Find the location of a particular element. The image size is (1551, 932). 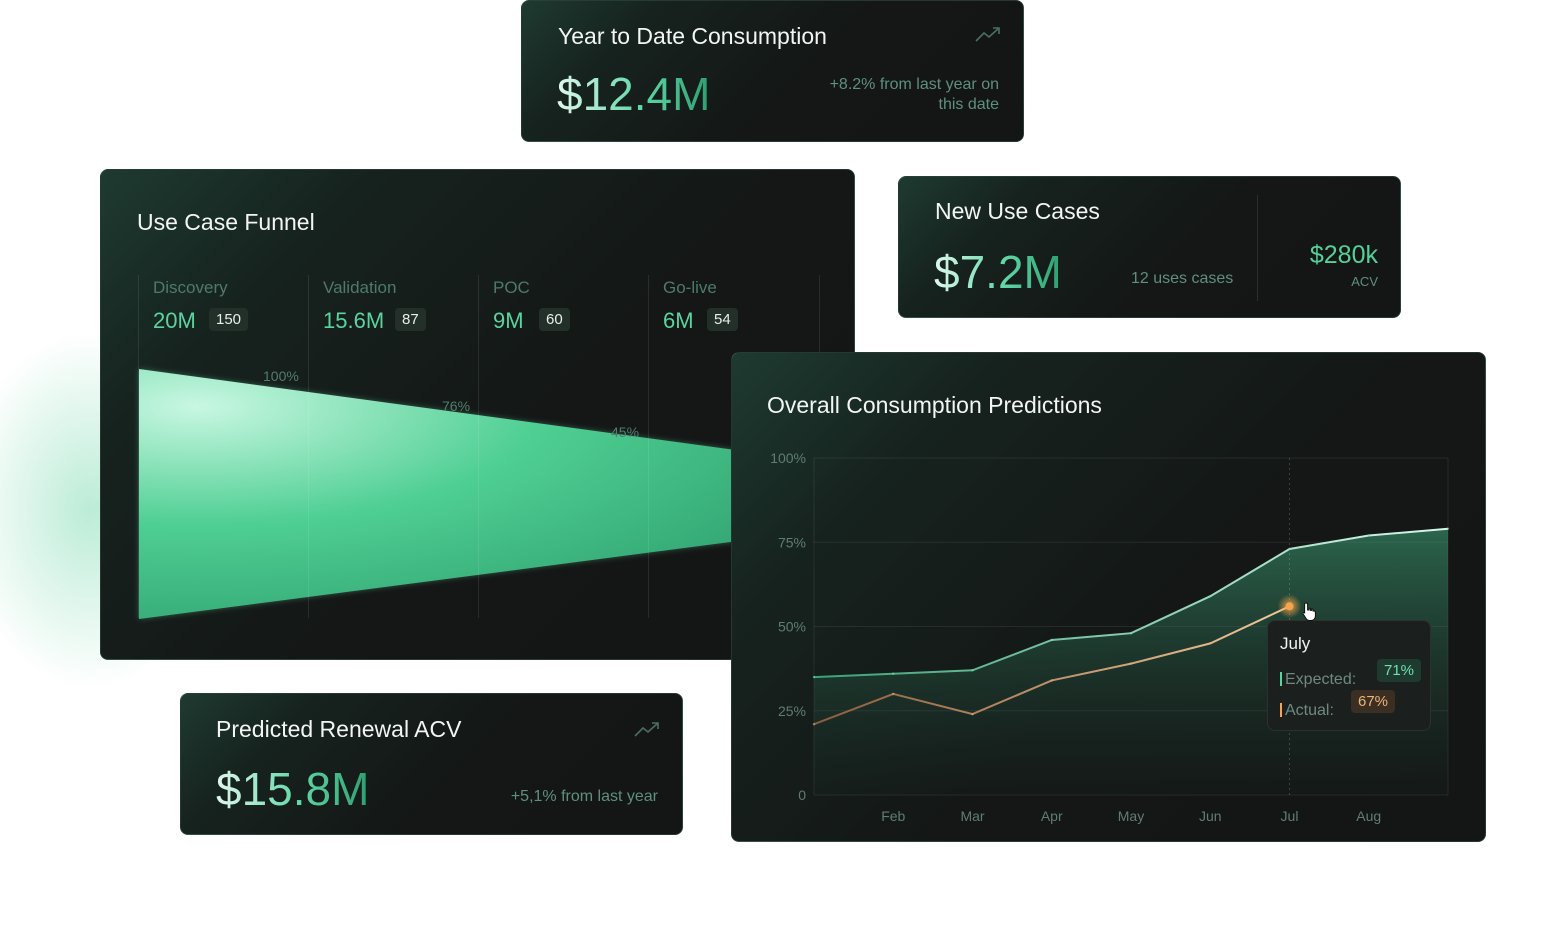

x-axis: Feb Mar Apr May Jun Jul Aug is located at coordinates (1131, 816).